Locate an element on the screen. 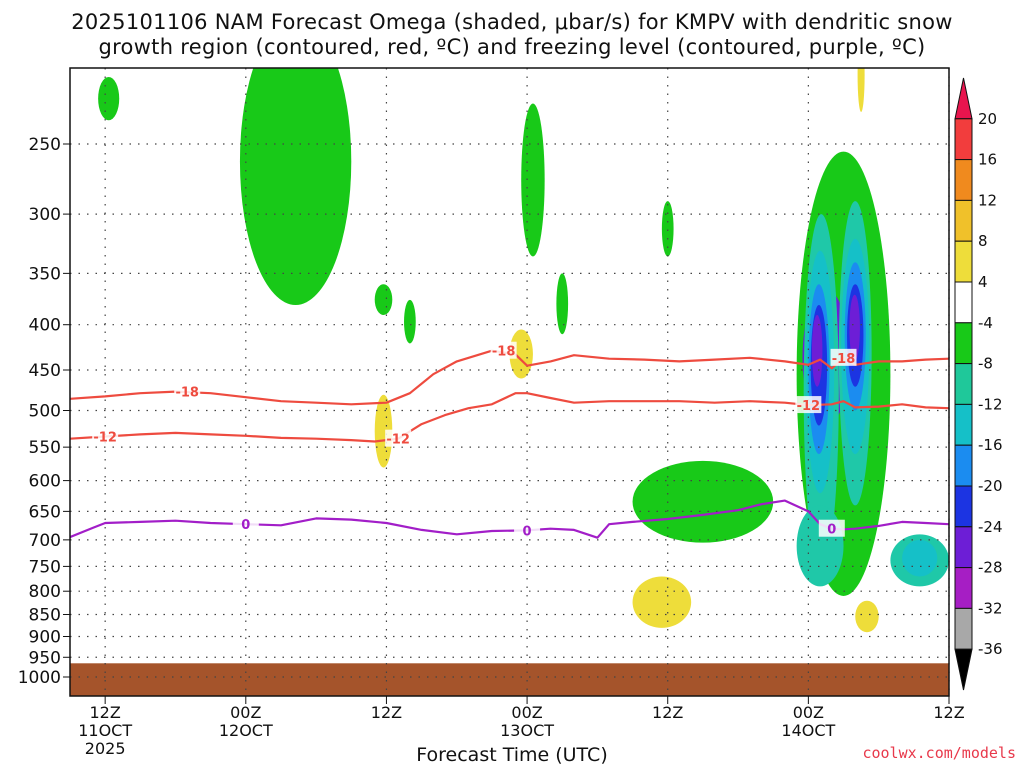 The width and height of the screenshot is (1024, 768). colorbar-label: -20 is located at coordinates (990, 486).